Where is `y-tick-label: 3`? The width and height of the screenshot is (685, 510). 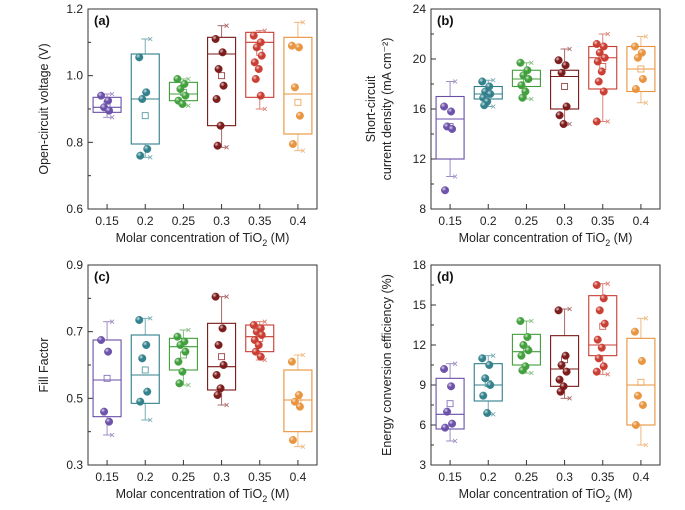
y-tick-label: 3 is located at coordinates (422, 465).